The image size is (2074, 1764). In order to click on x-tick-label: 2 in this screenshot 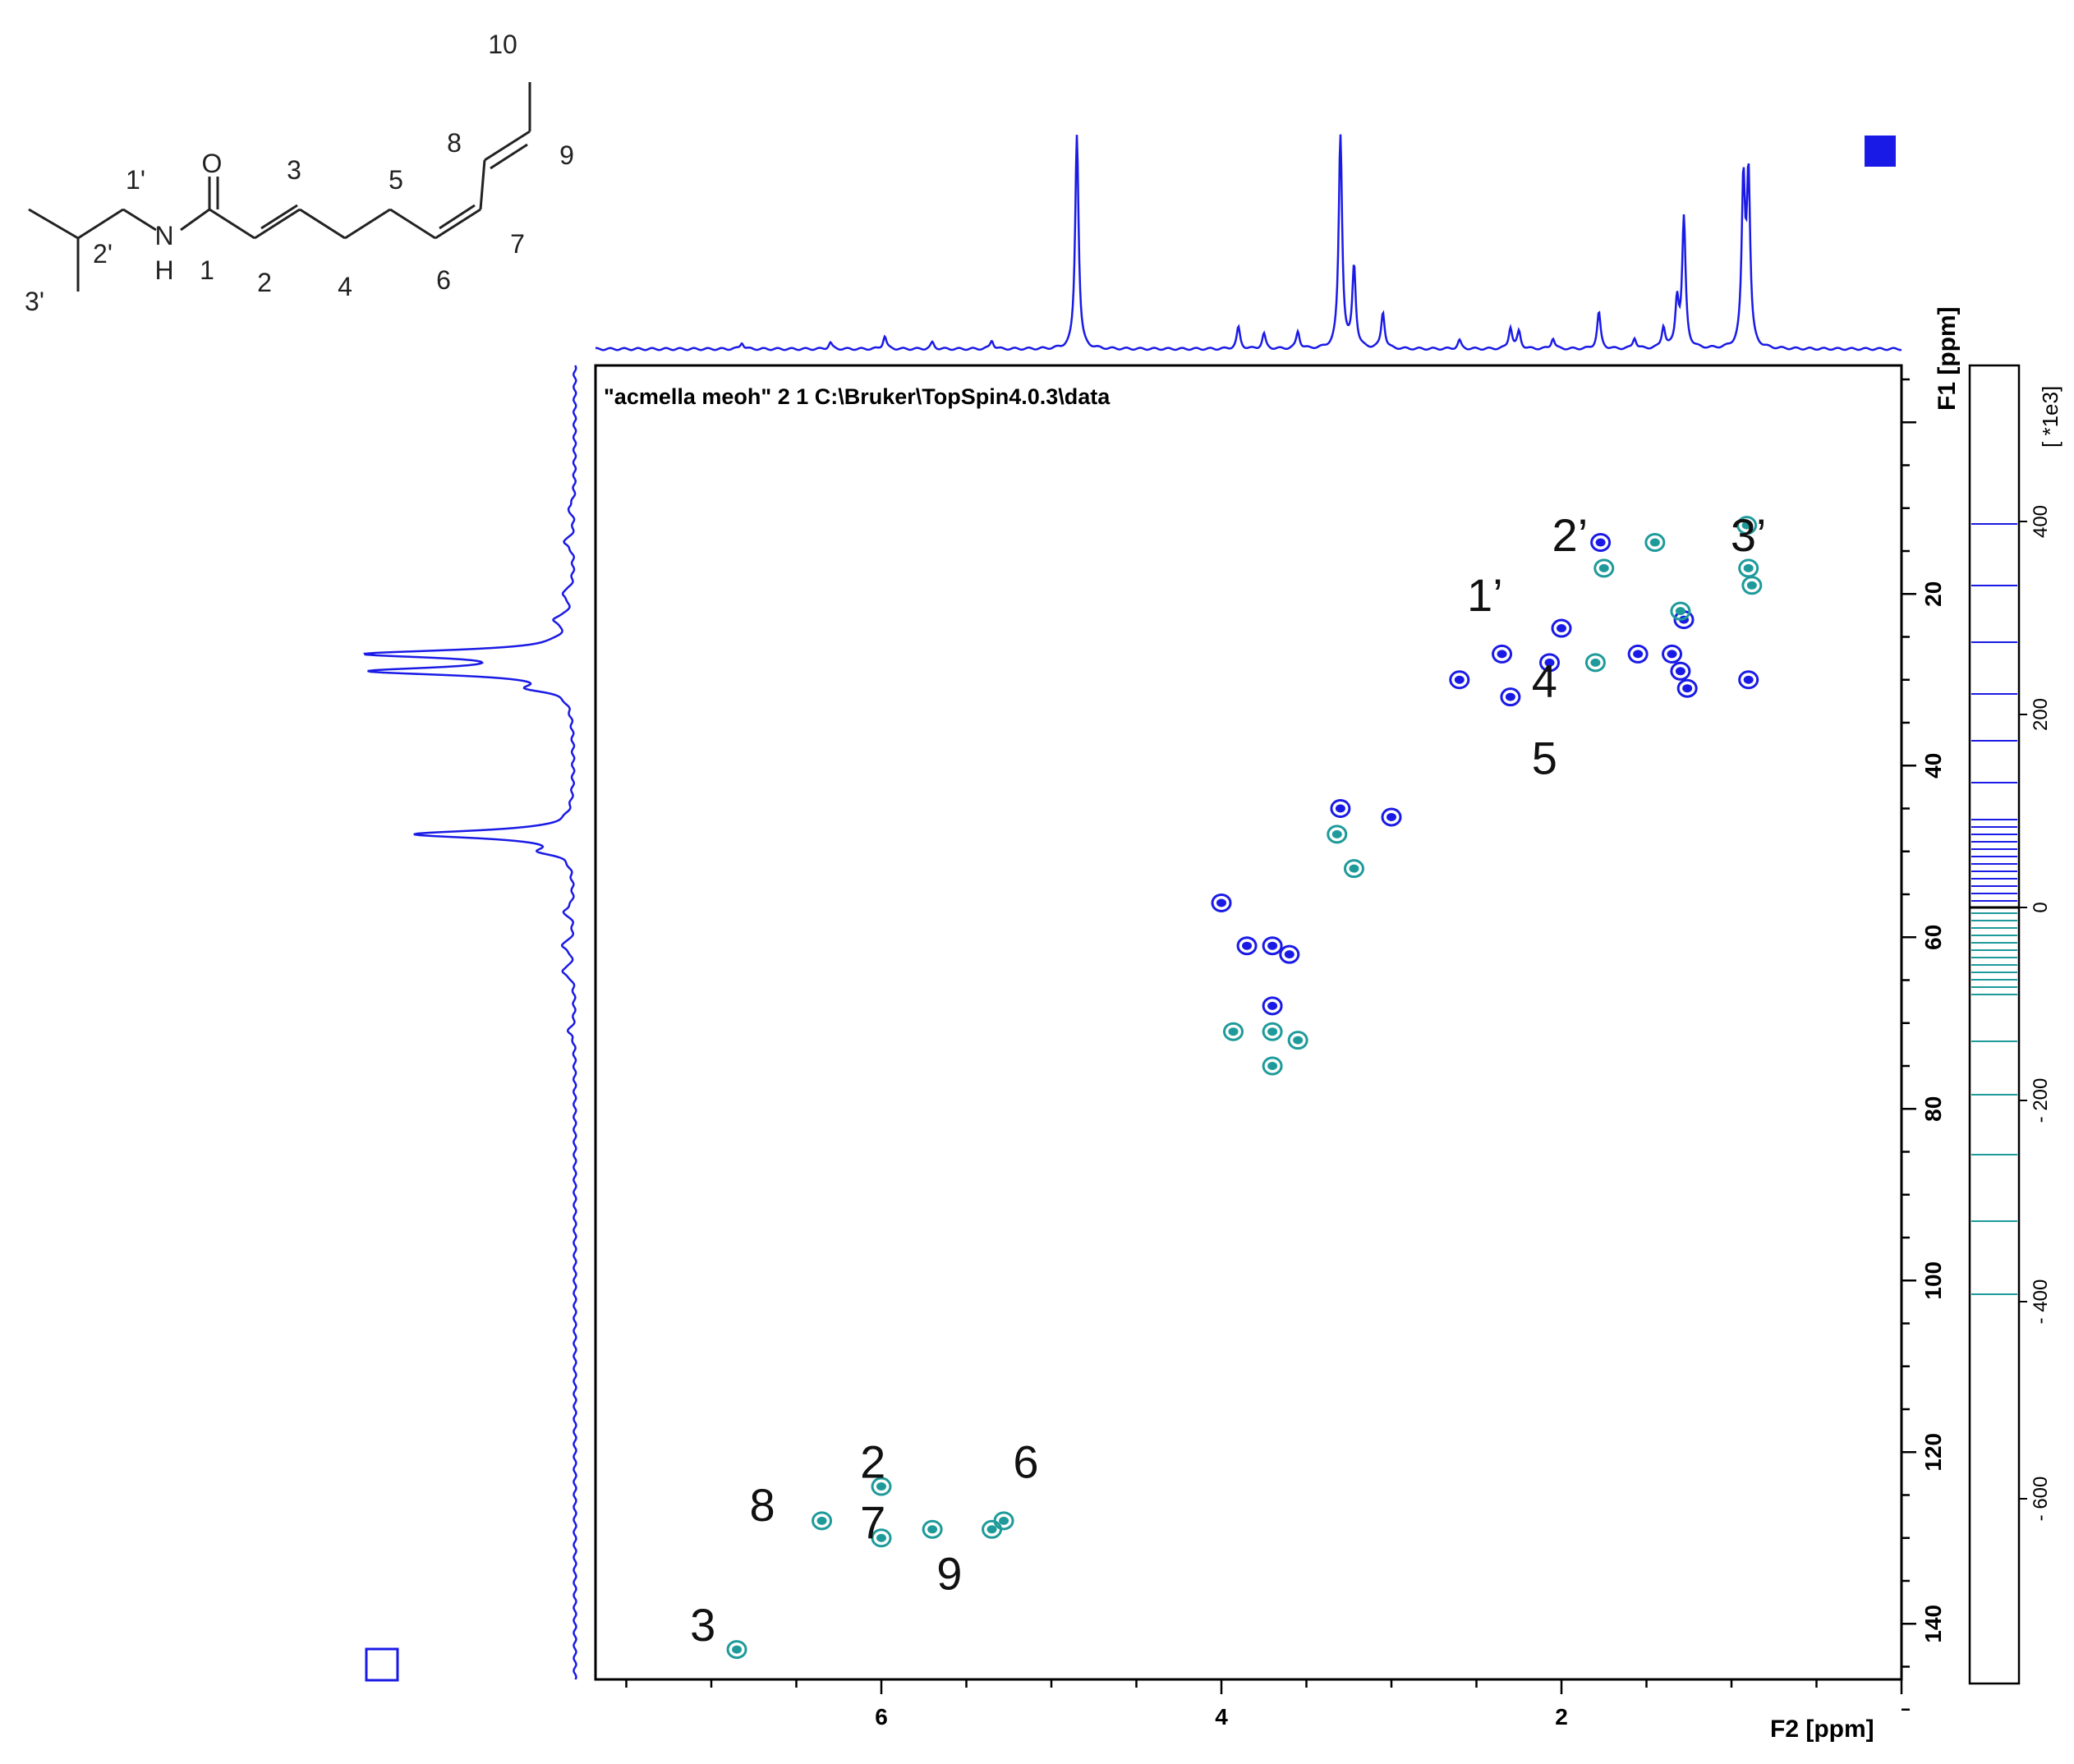, I will do `click(1561, 1717)`.